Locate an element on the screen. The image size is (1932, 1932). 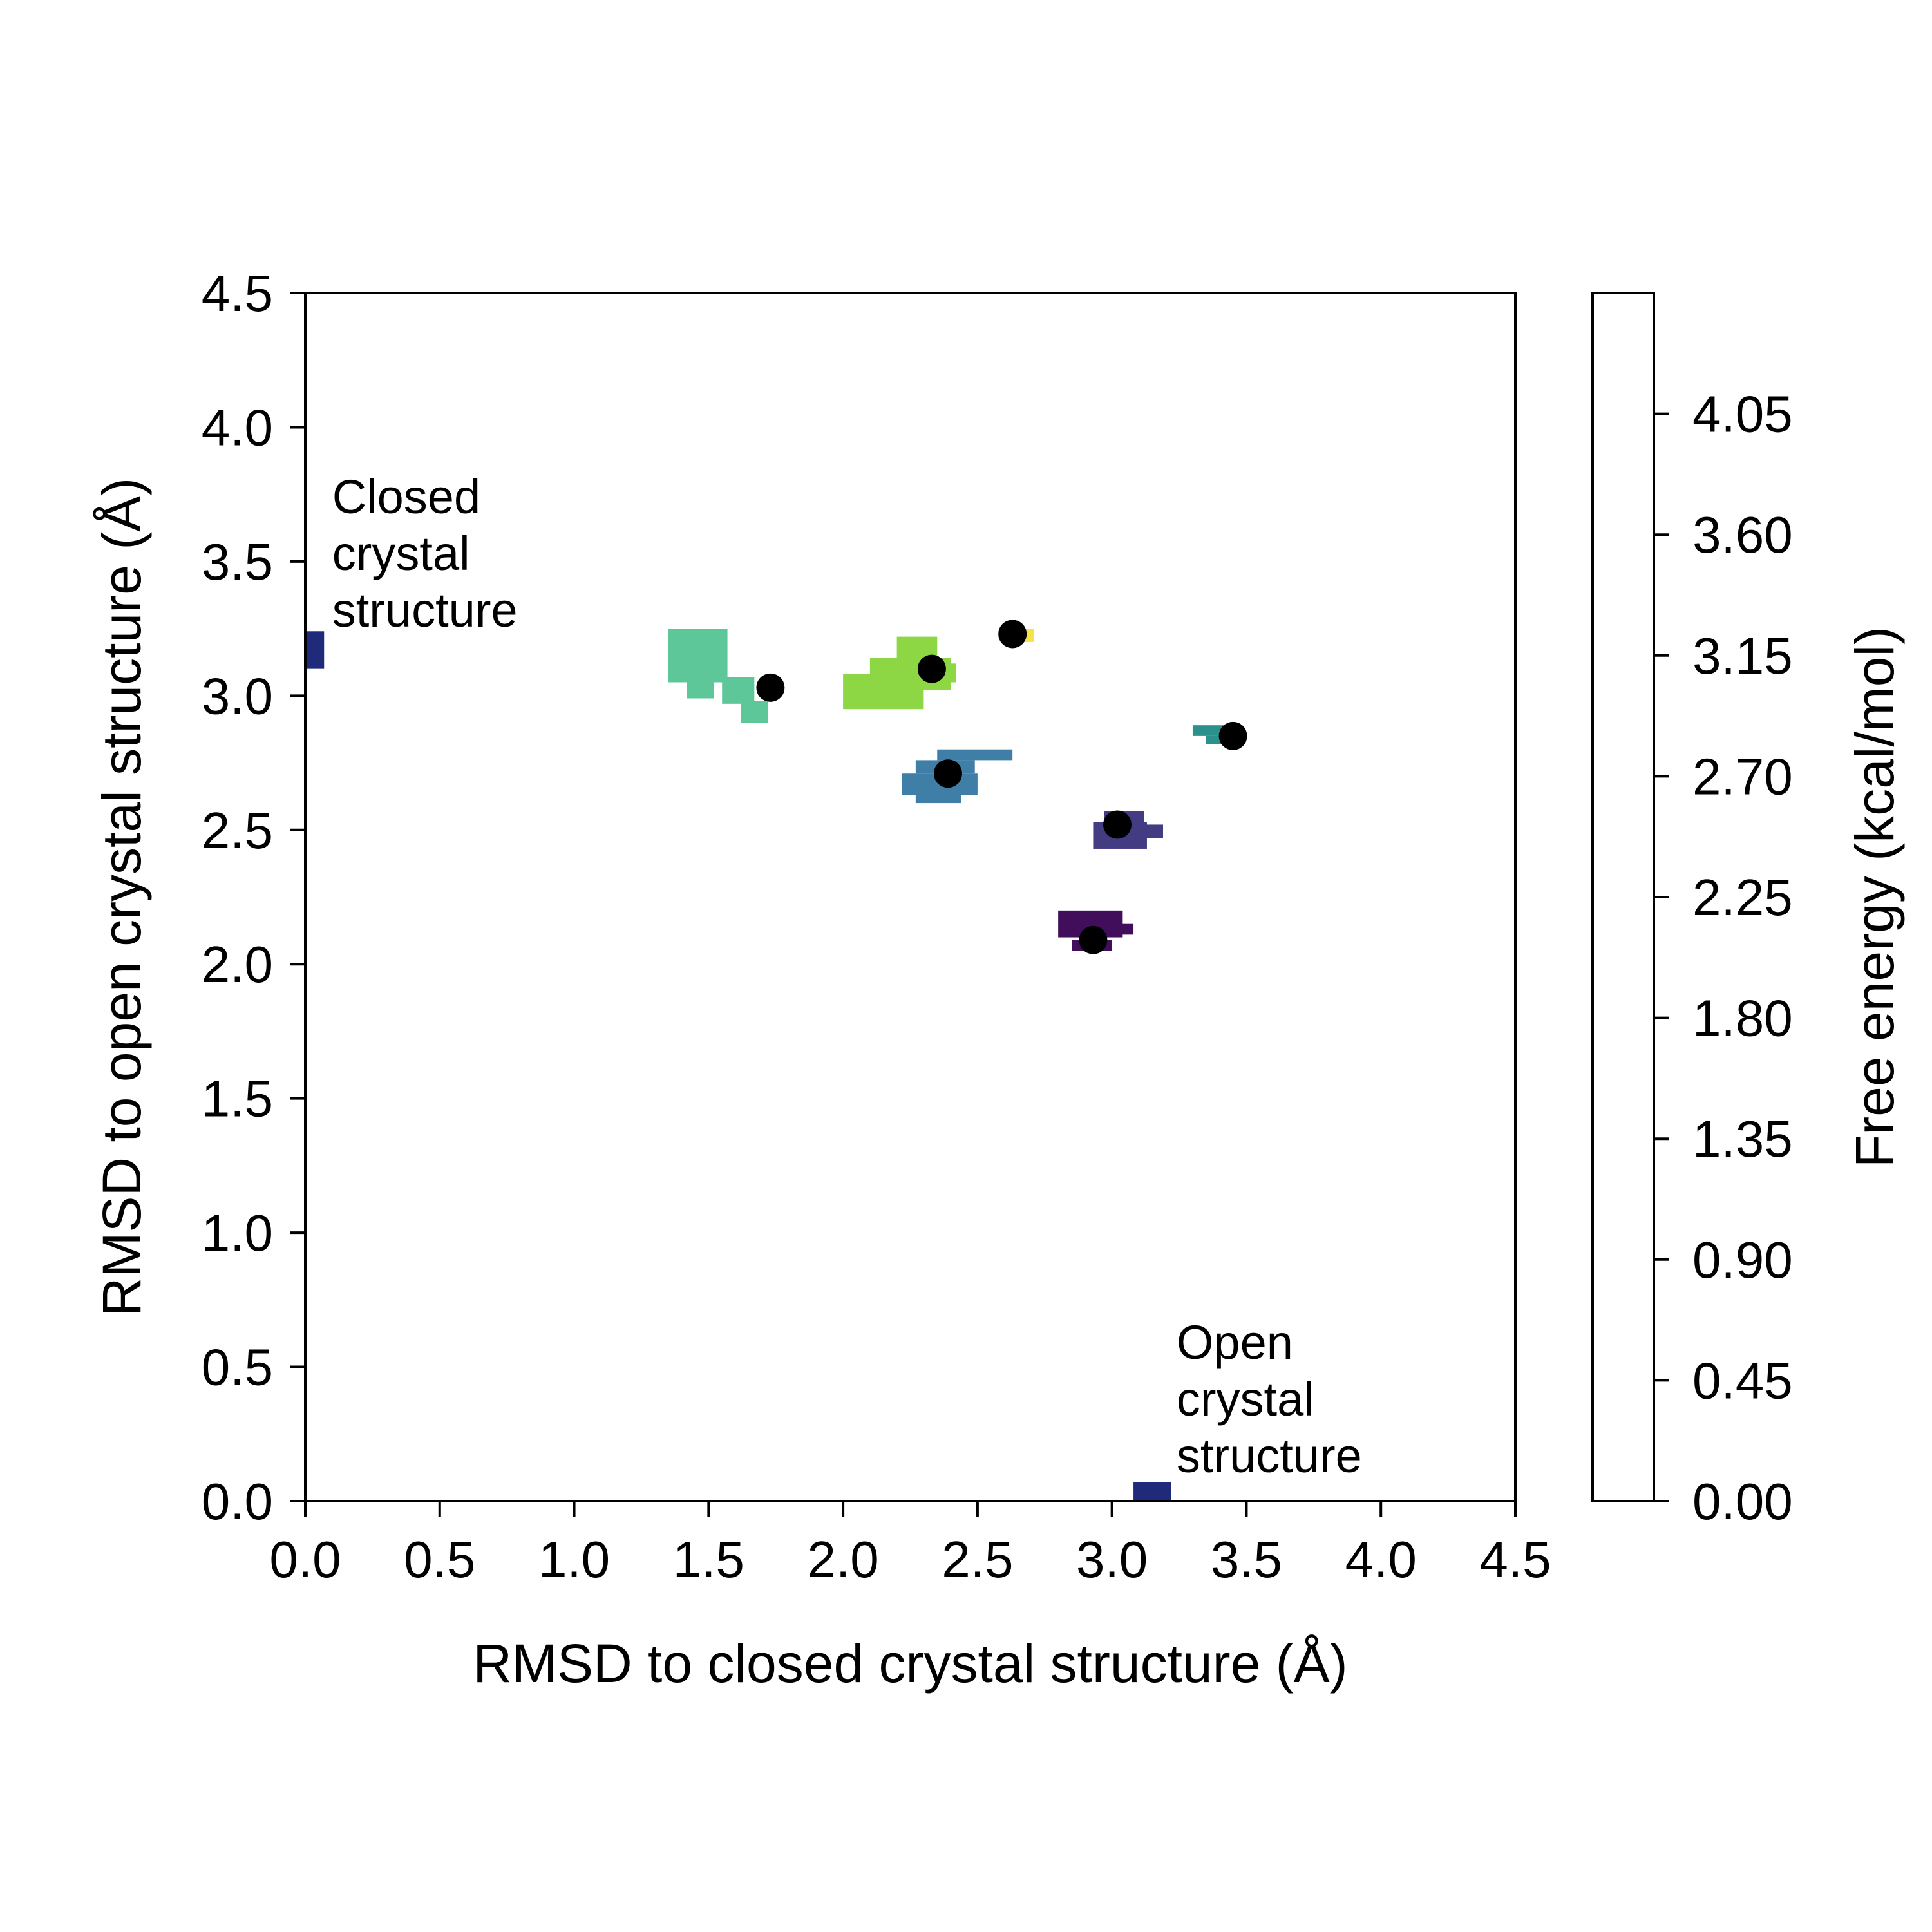
colorbar-ticks: 0.00 0.45 0.90 1.35 1.80 2.25 2.70 3.15 3.60 4.05 is located at coordinates (1723, 958).